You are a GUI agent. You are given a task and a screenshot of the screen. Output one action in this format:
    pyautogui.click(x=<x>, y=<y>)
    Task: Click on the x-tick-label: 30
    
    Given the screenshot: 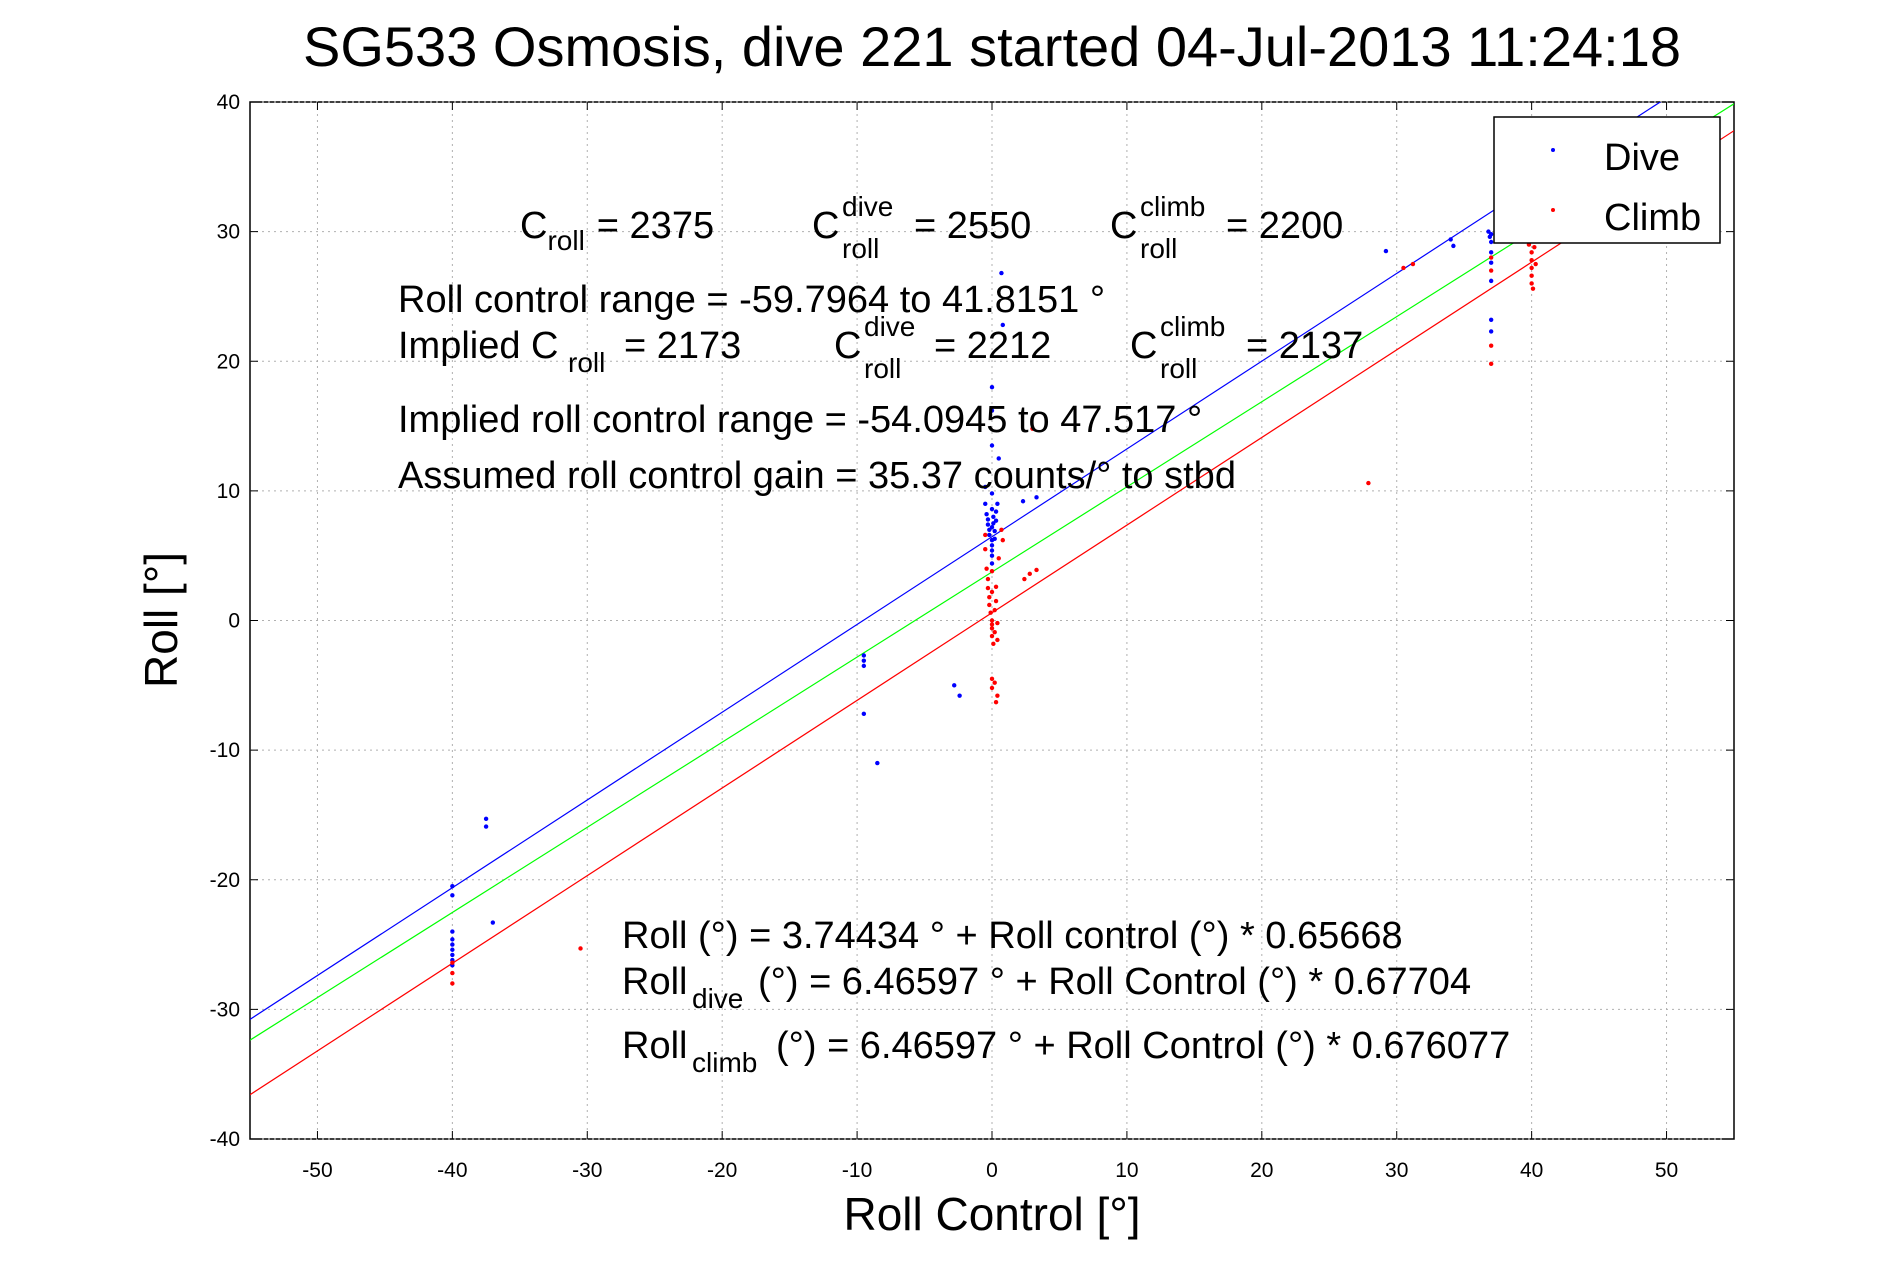 What is the action you would take?
    pyautogui.click(x=1396, y=1170)
    